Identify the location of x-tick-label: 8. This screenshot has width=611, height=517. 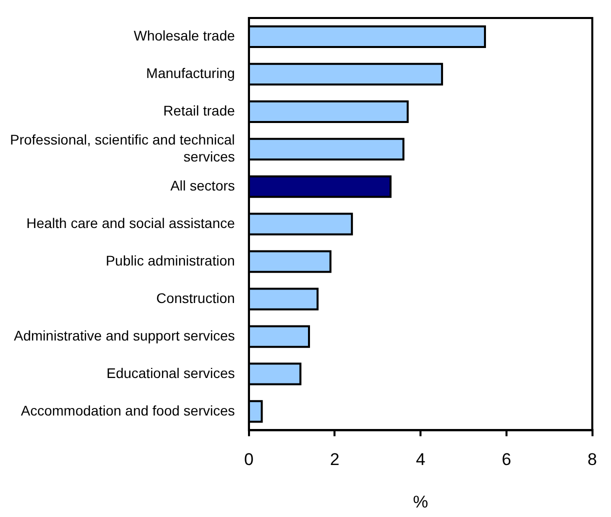
(593, 460).